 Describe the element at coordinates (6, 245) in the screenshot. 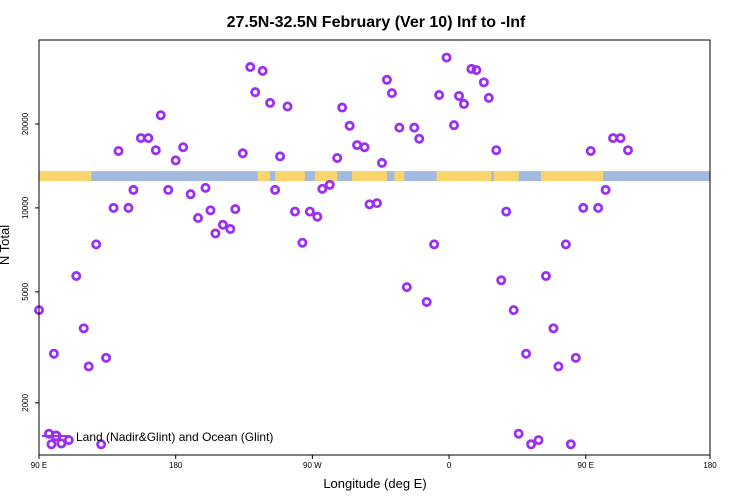

I see `y-axis-label: N Total` at that location.